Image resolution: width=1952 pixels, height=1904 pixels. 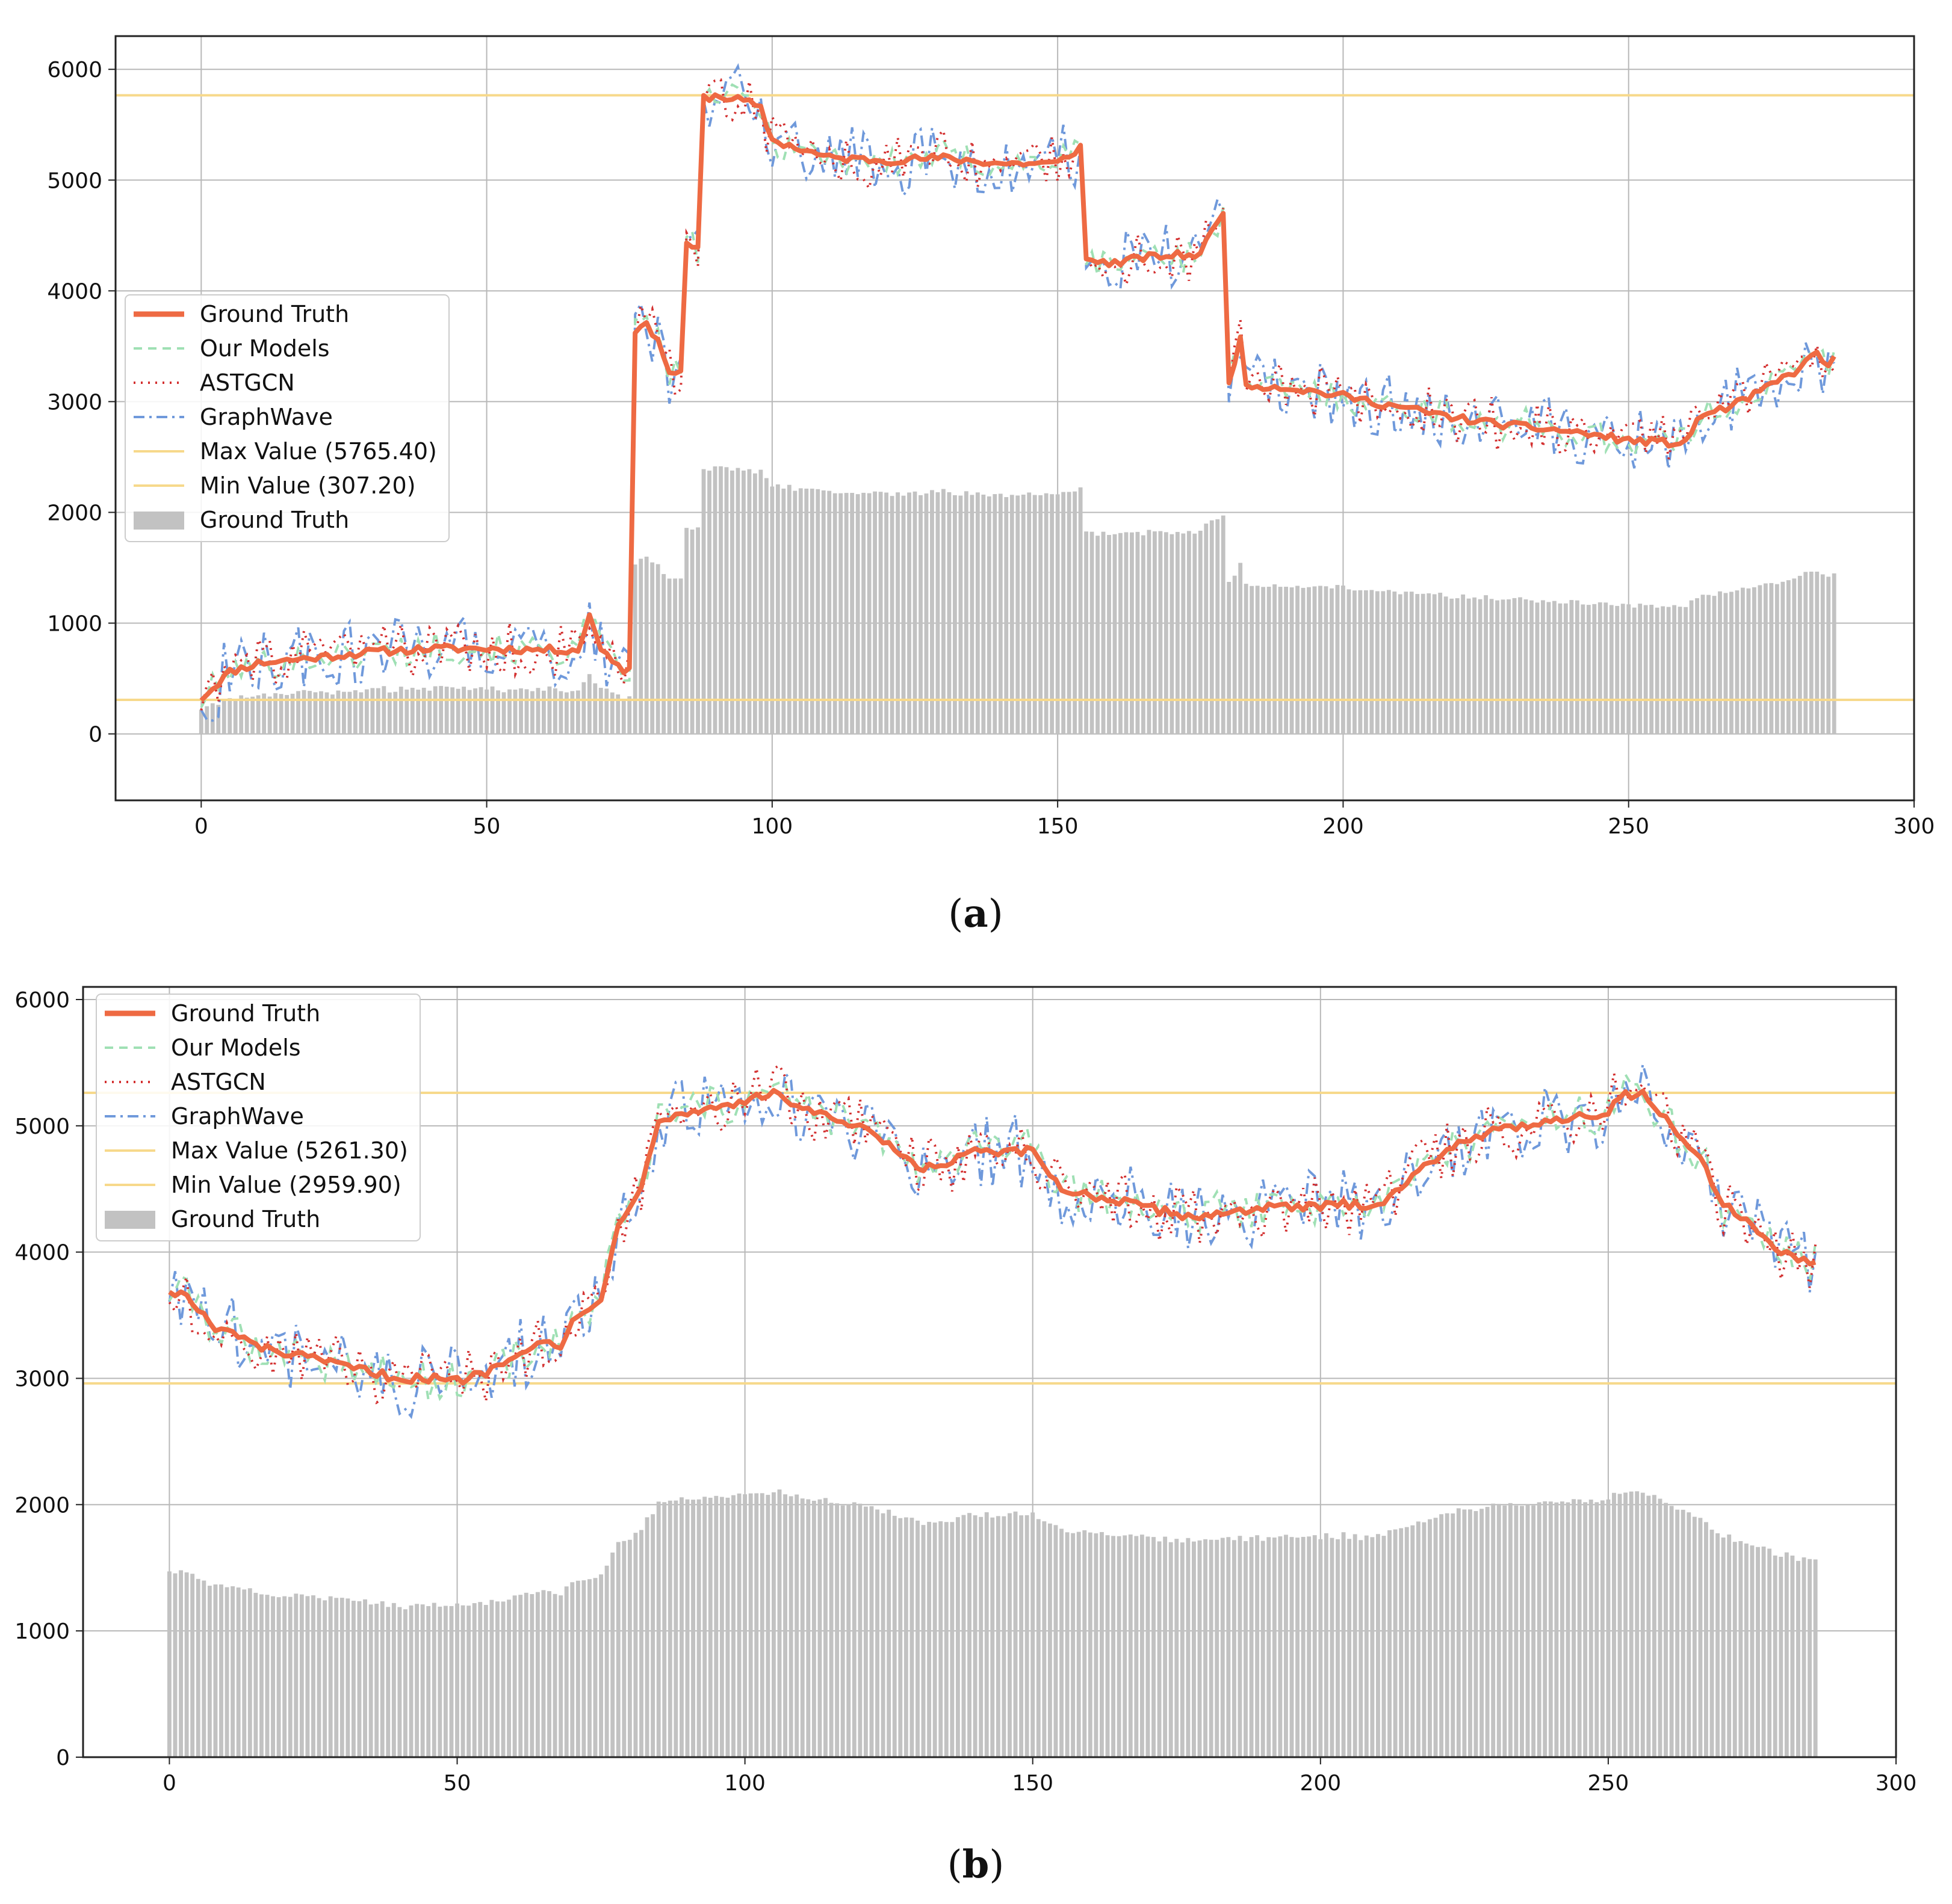 What do you see at coordinates (1628, 827) in the screenshot?
I see `x-tick-label: 250` at bounding box center [1628, 827].